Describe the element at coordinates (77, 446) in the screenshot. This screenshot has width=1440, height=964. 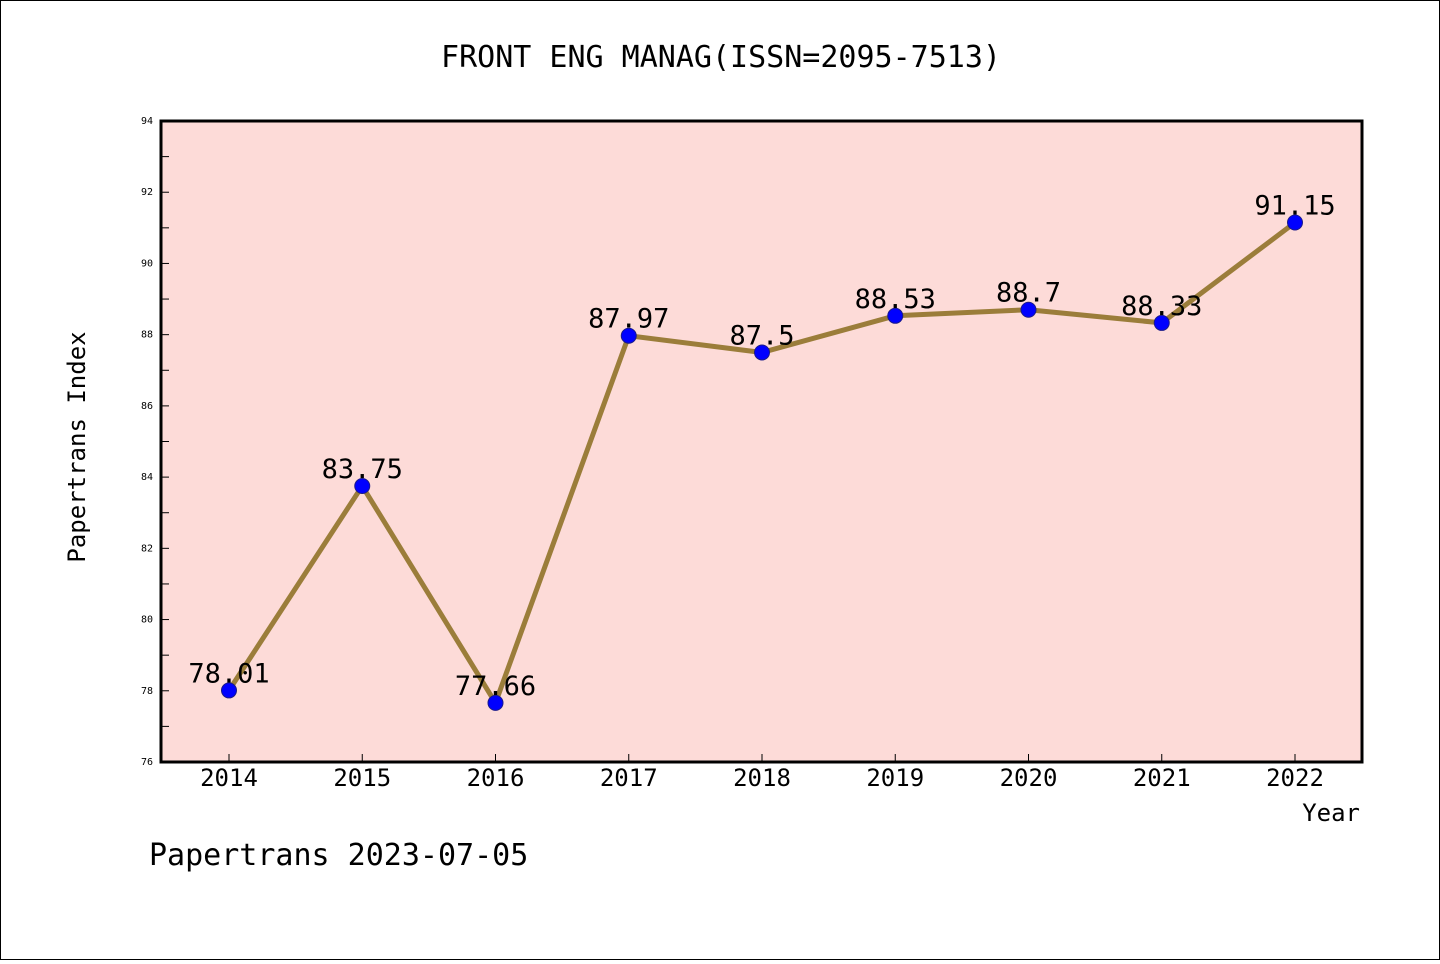
I see `y-axis-title: Papertrans Index` at that location.